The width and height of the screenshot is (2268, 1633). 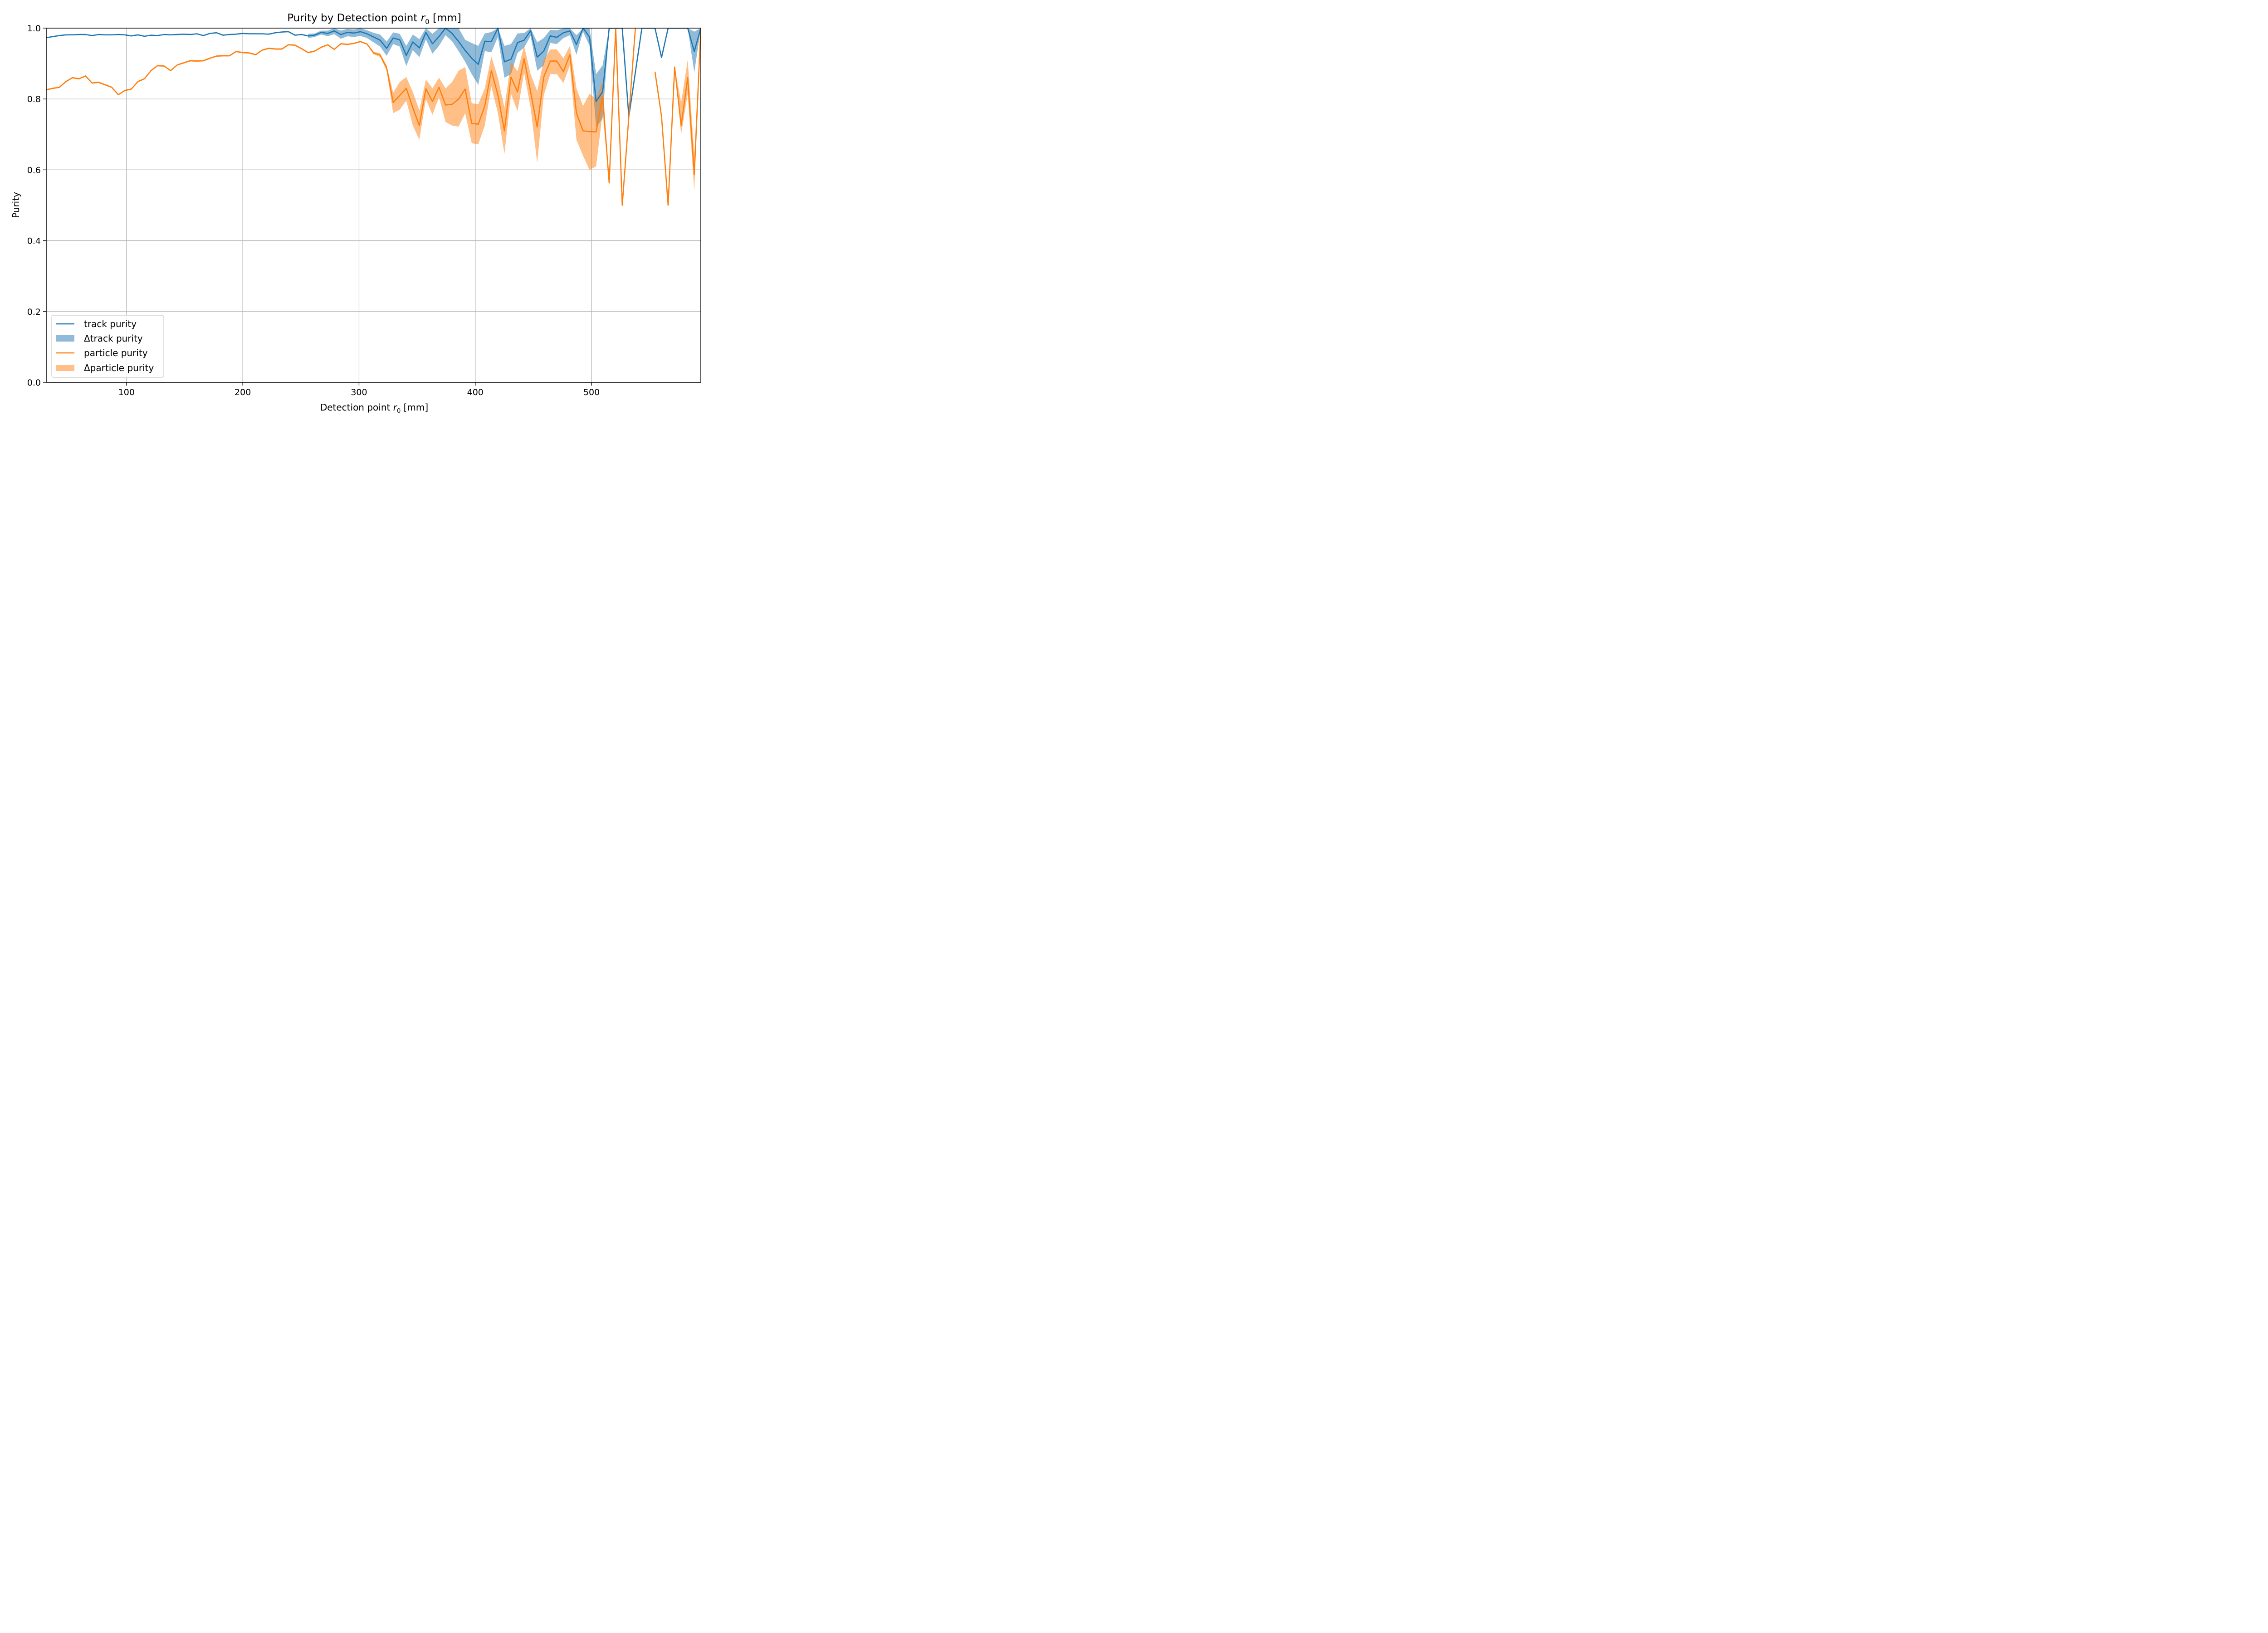 What do you see at coordinates (126, 392) in the screenshot?
I see `x-tick-label: 100` at bounding box center [126, 392].